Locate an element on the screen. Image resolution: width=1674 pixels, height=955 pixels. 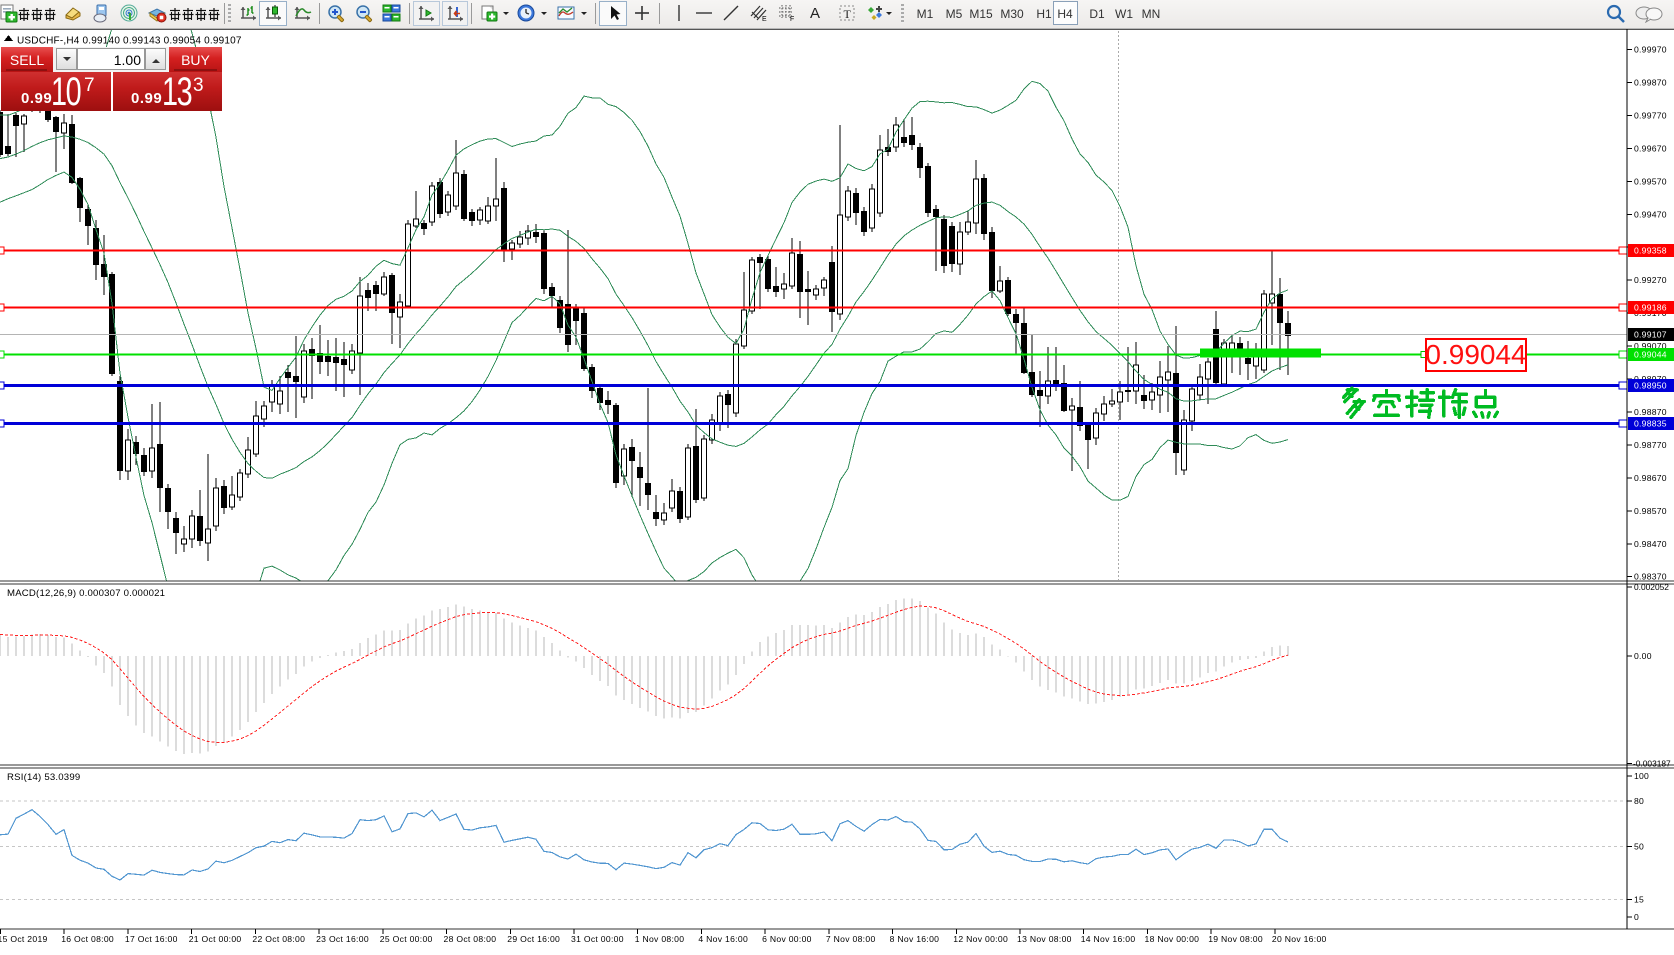
svg-text: 25 Oct 00:00 is located at coordinates (406, 939).